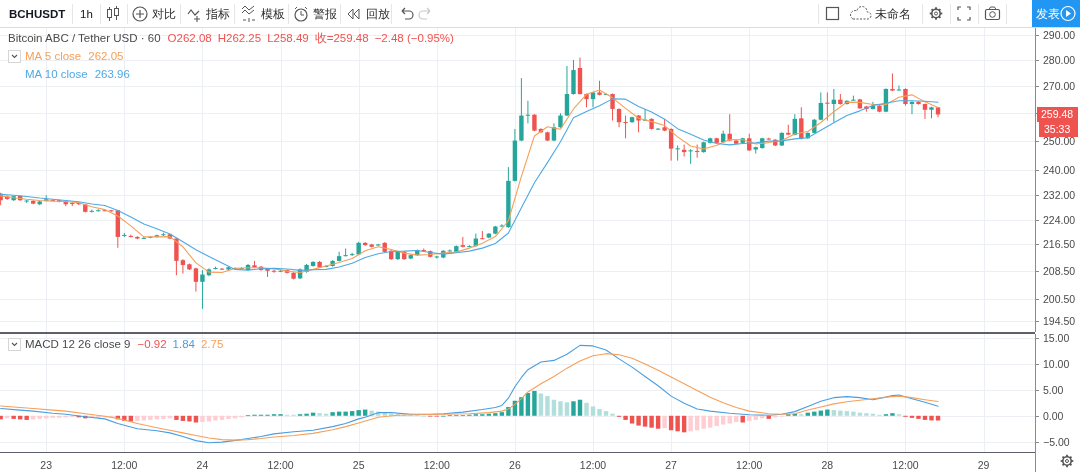 This screenshot has width=1080, height=472. What do you see at coordinates (84, 38) in the screenshot?
I see `chart-title: Bitcoin ABC / Tether USD · 60` at bounding box center [84, 38].